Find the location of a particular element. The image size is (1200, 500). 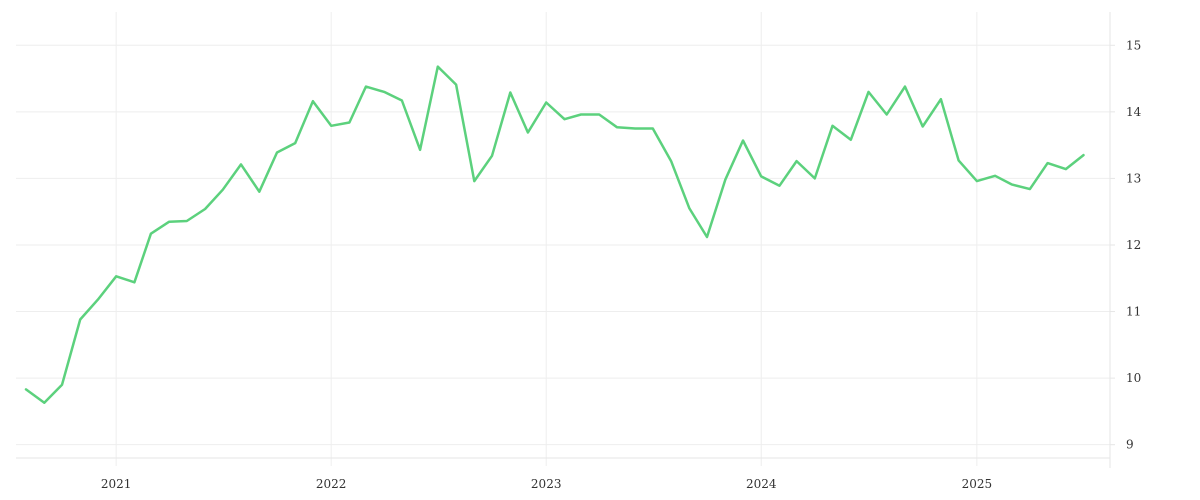

x-axis-ticks: 2021 2022 2023 2024 2025 is located at coordinates (546, 484).